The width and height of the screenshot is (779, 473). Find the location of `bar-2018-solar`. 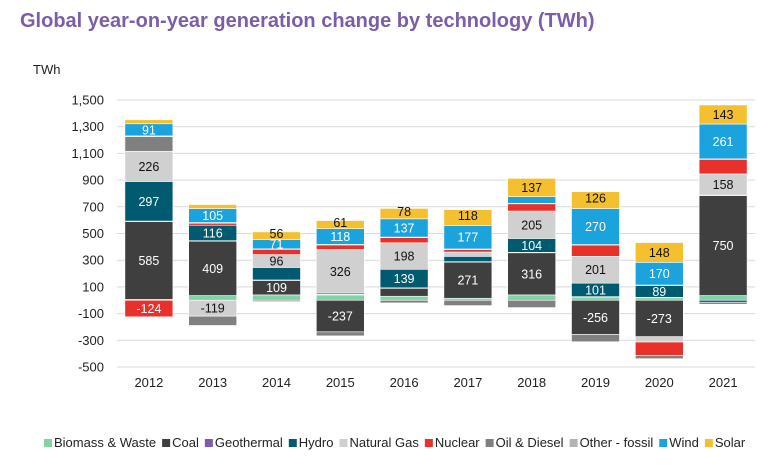

bar-2018-solar is located at coordinates (532, 187).